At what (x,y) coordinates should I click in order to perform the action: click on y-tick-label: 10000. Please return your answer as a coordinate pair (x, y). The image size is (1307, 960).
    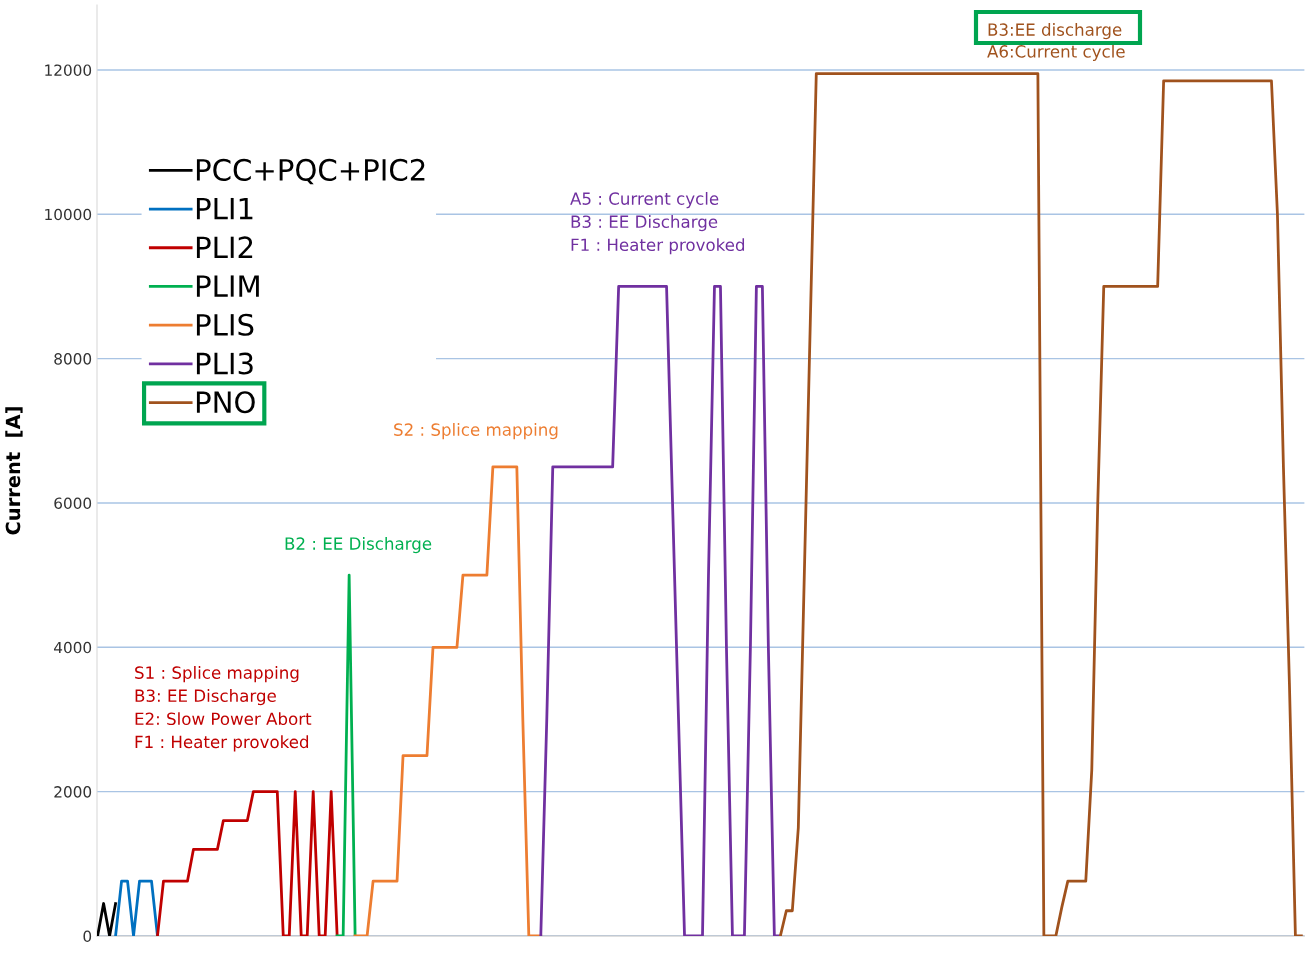
    Looking at the image, I should click on (68, 214).